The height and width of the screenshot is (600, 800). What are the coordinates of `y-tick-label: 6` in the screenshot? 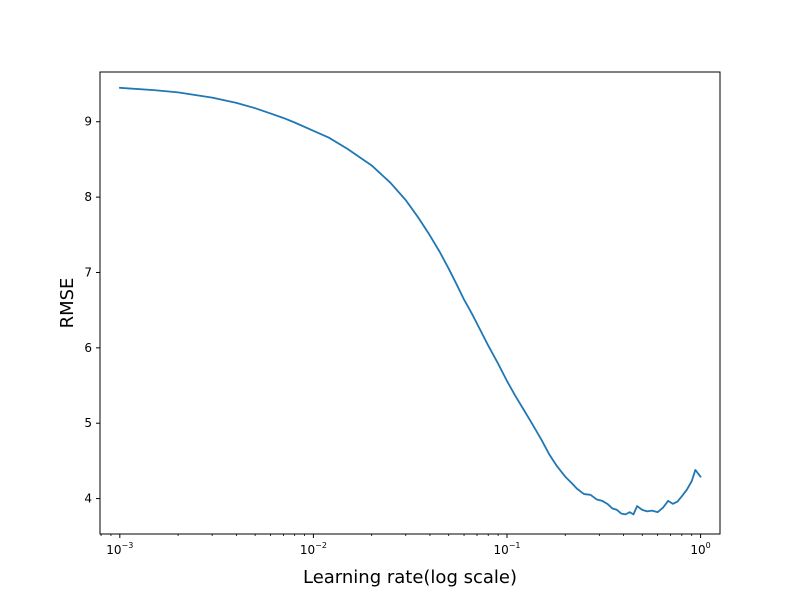 It's located at (88, 348).